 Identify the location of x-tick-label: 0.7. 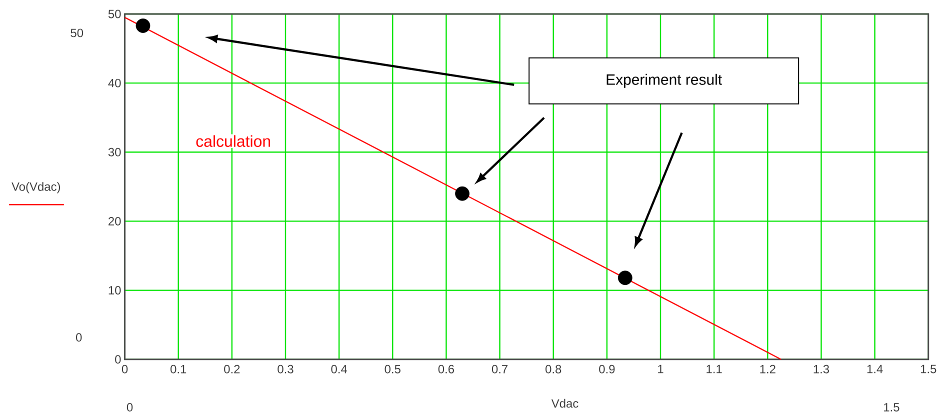
(500, 369).